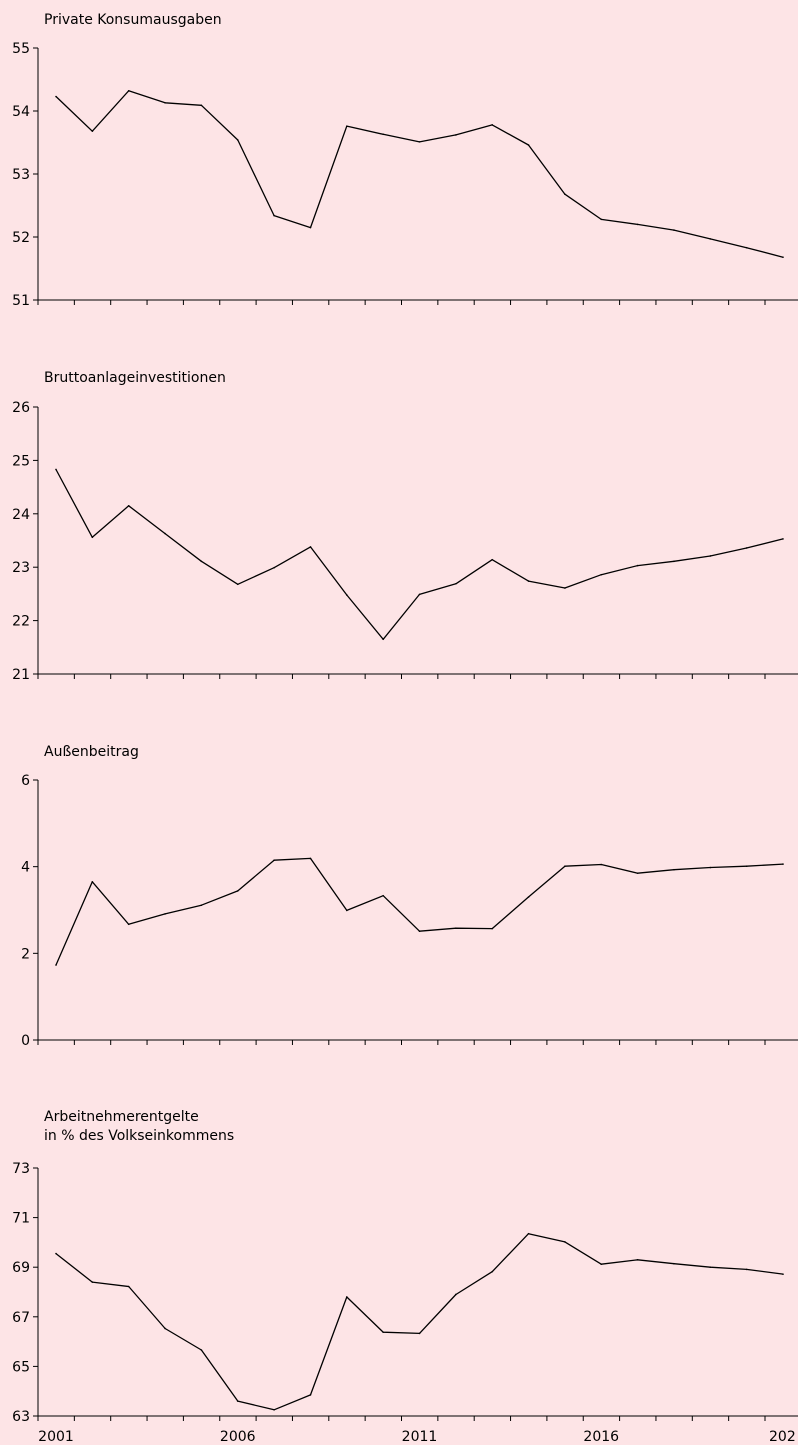  What do you see at coordinates (21, 49) in the screenshot?
I see `y-tick-label: 55` at bounding box center [21, 49].